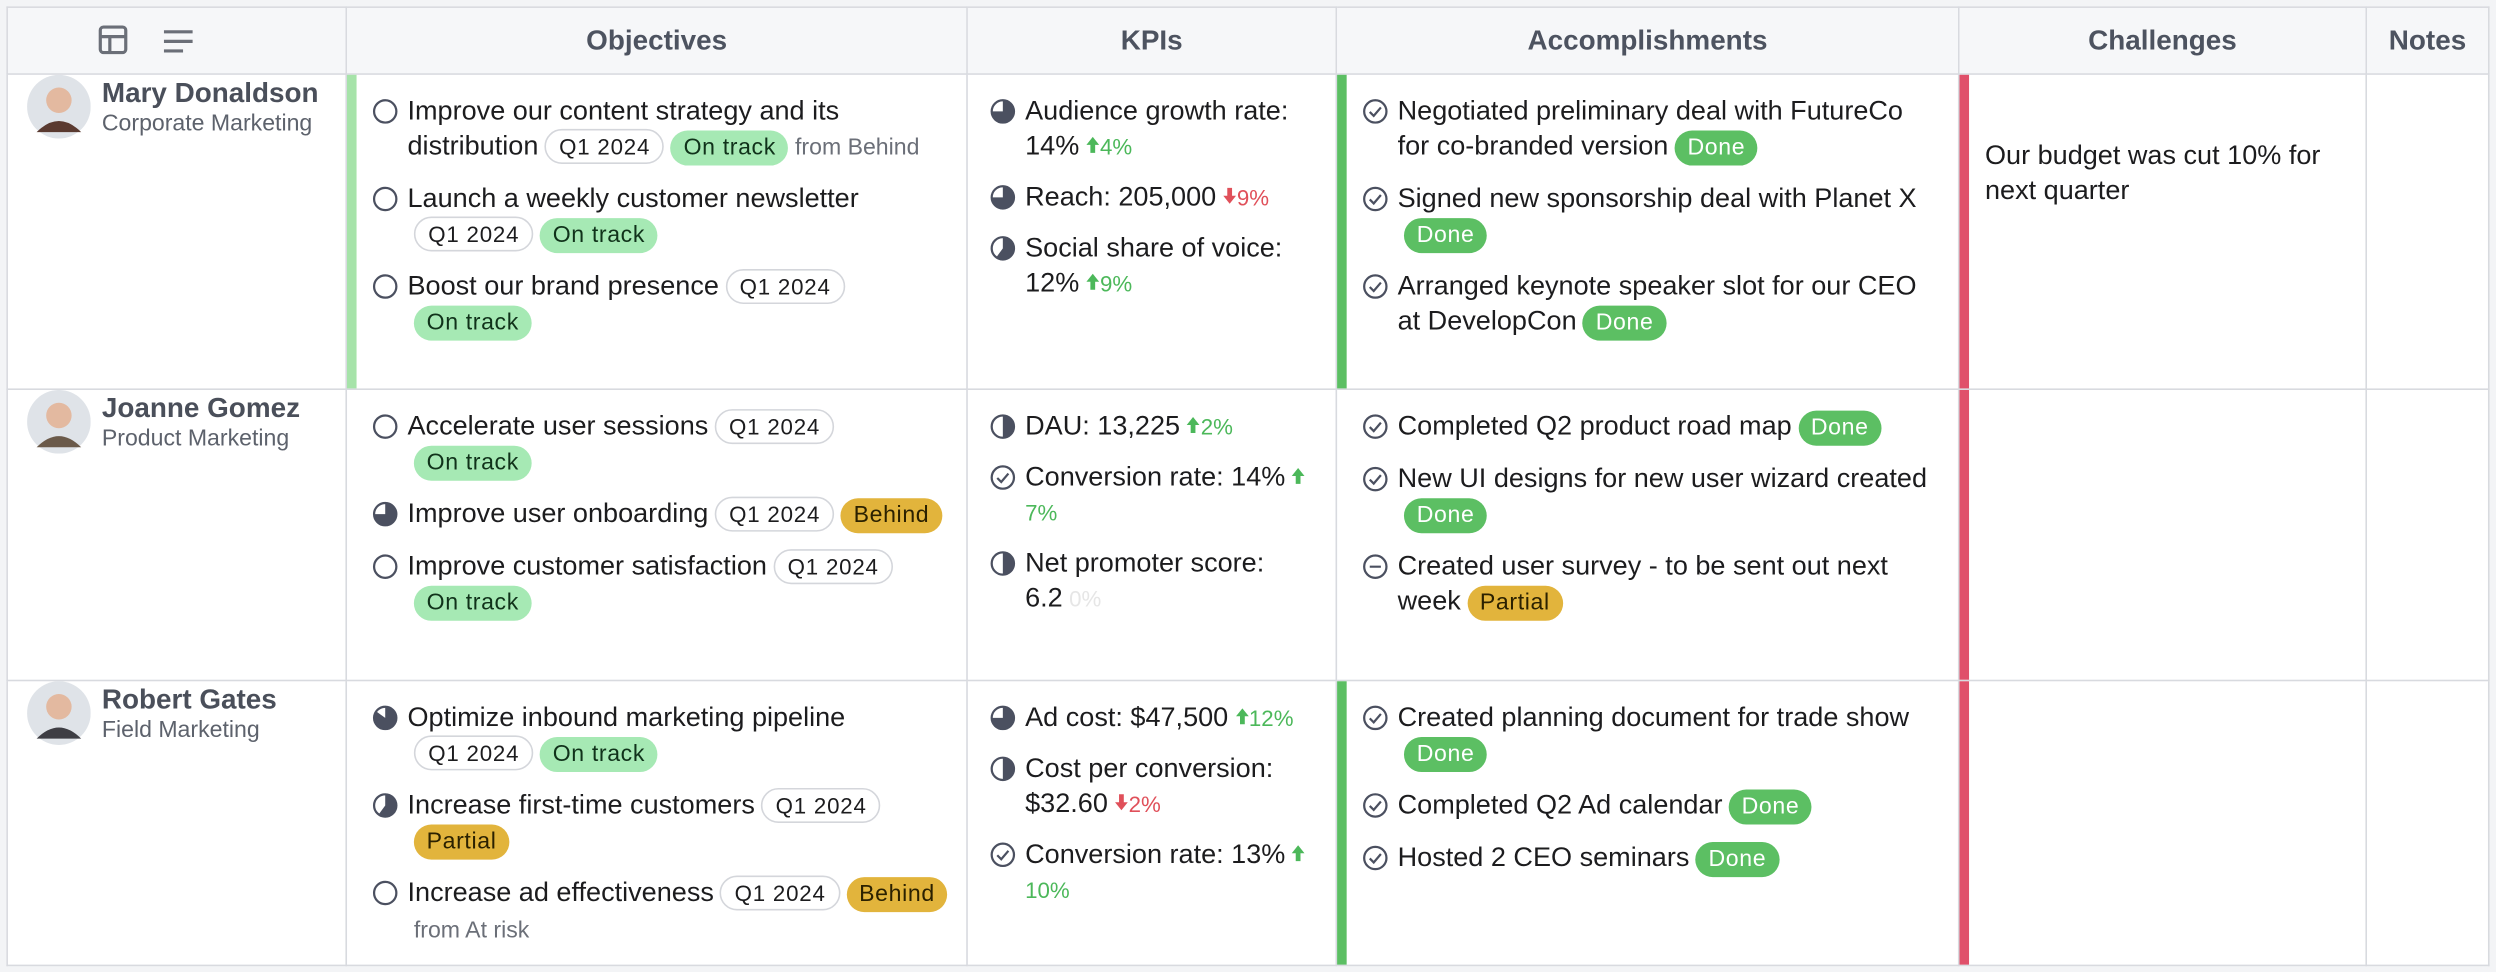 Image resolution: width=2496 pixels, height=972 pixels. What do you see at coordinates (780, 893) in the screenshot?
I see `period-tag: Q1 2024` at bounding box center [780, 893].